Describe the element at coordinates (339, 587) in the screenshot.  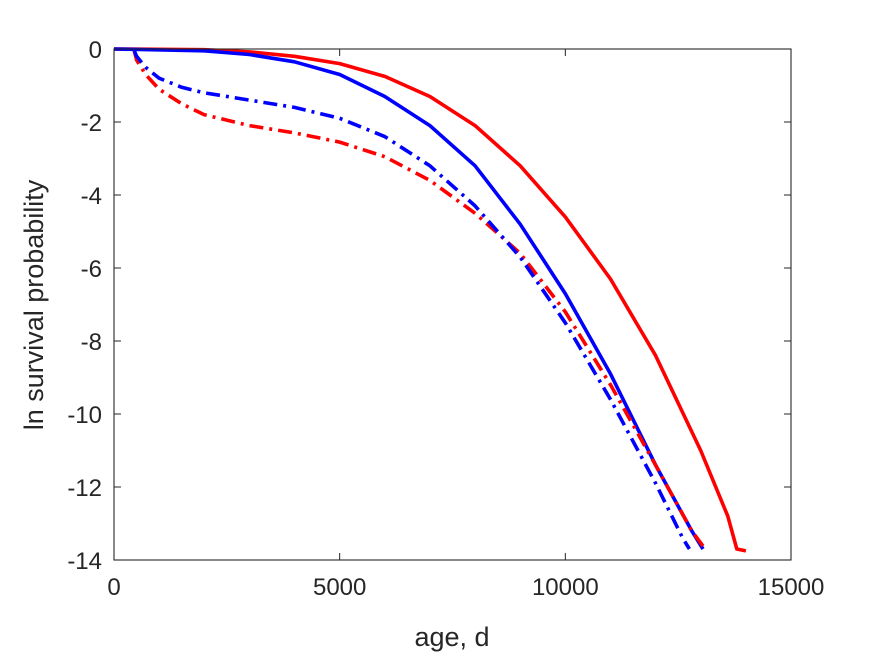
I see `x-tick-label: 5000` at that location.